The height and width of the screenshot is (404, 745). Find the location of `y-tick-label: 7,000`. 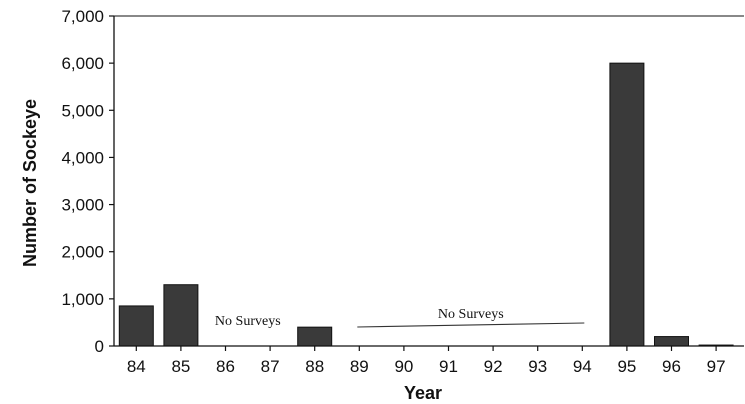

y-tick-label: 7,000 is located at coordinates (82, 16).